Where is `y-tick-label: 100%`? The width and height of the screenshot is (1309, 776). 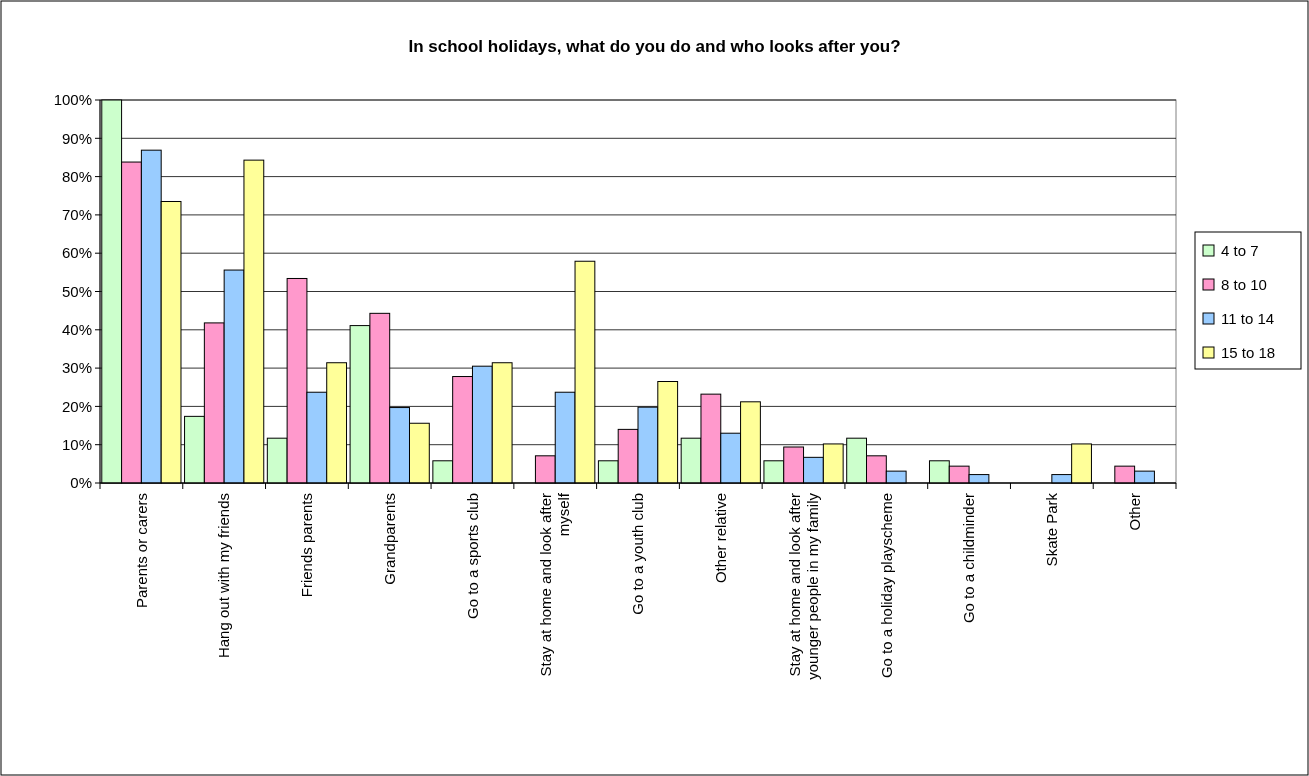 y-tick-label: 100% is located at coordinates (72, 100).